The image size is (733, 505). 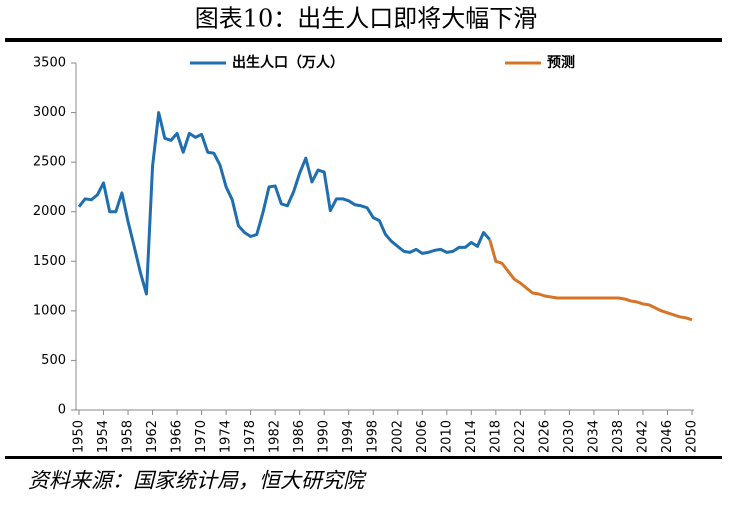 What do you see at coordinates (471, 436) in the screenshot?
I see `x-tick-label: 2014` at bounding box center [471, 436].